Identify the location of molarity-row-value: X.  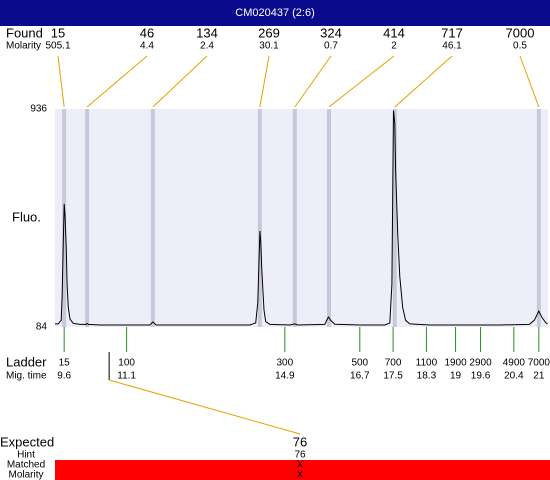
(300, 475).